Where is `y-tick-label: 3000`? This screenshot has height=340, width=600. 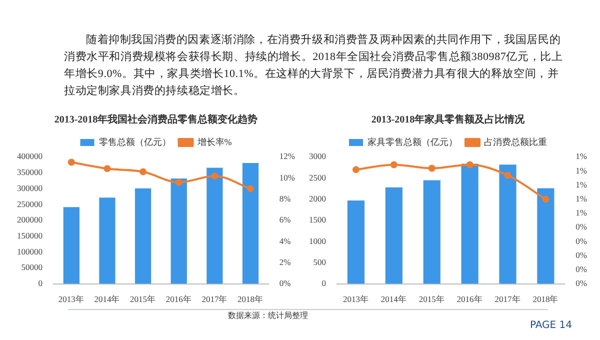 y-tick-label: 3000 is located at coordinates (317, 156).